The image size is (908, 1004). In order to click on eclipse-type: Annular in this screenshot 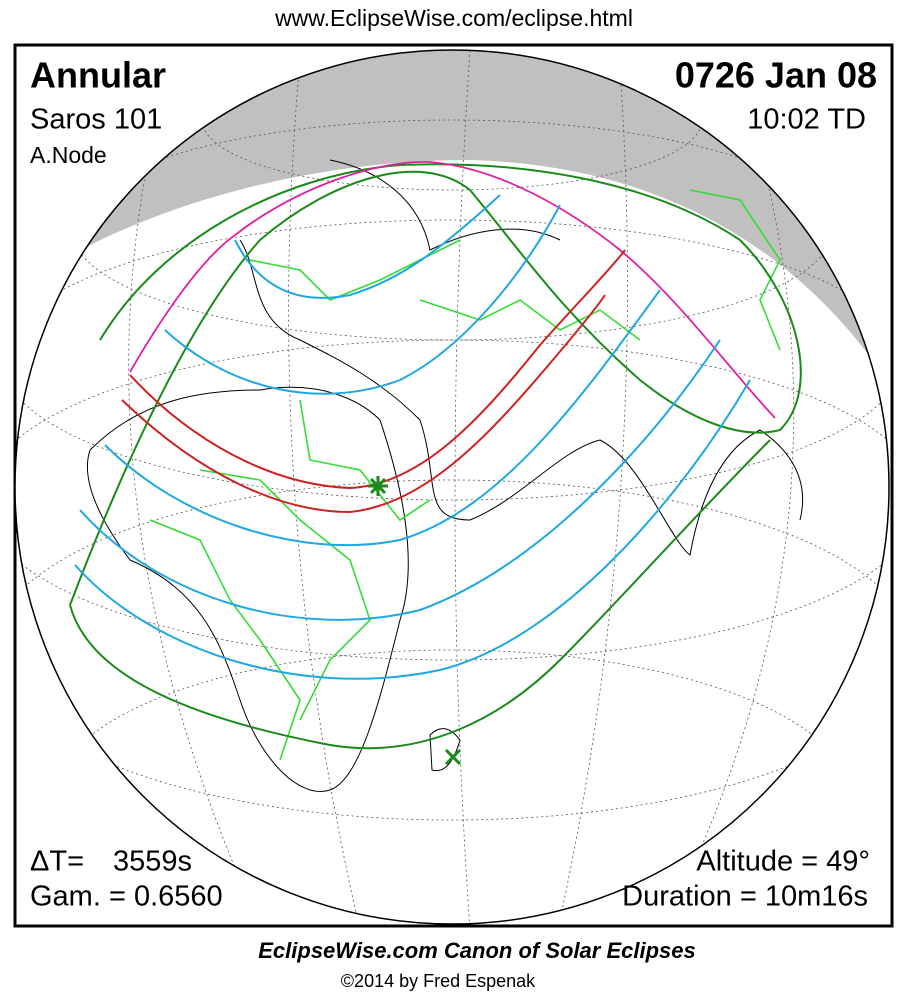, I will do `click(98, 75)`.